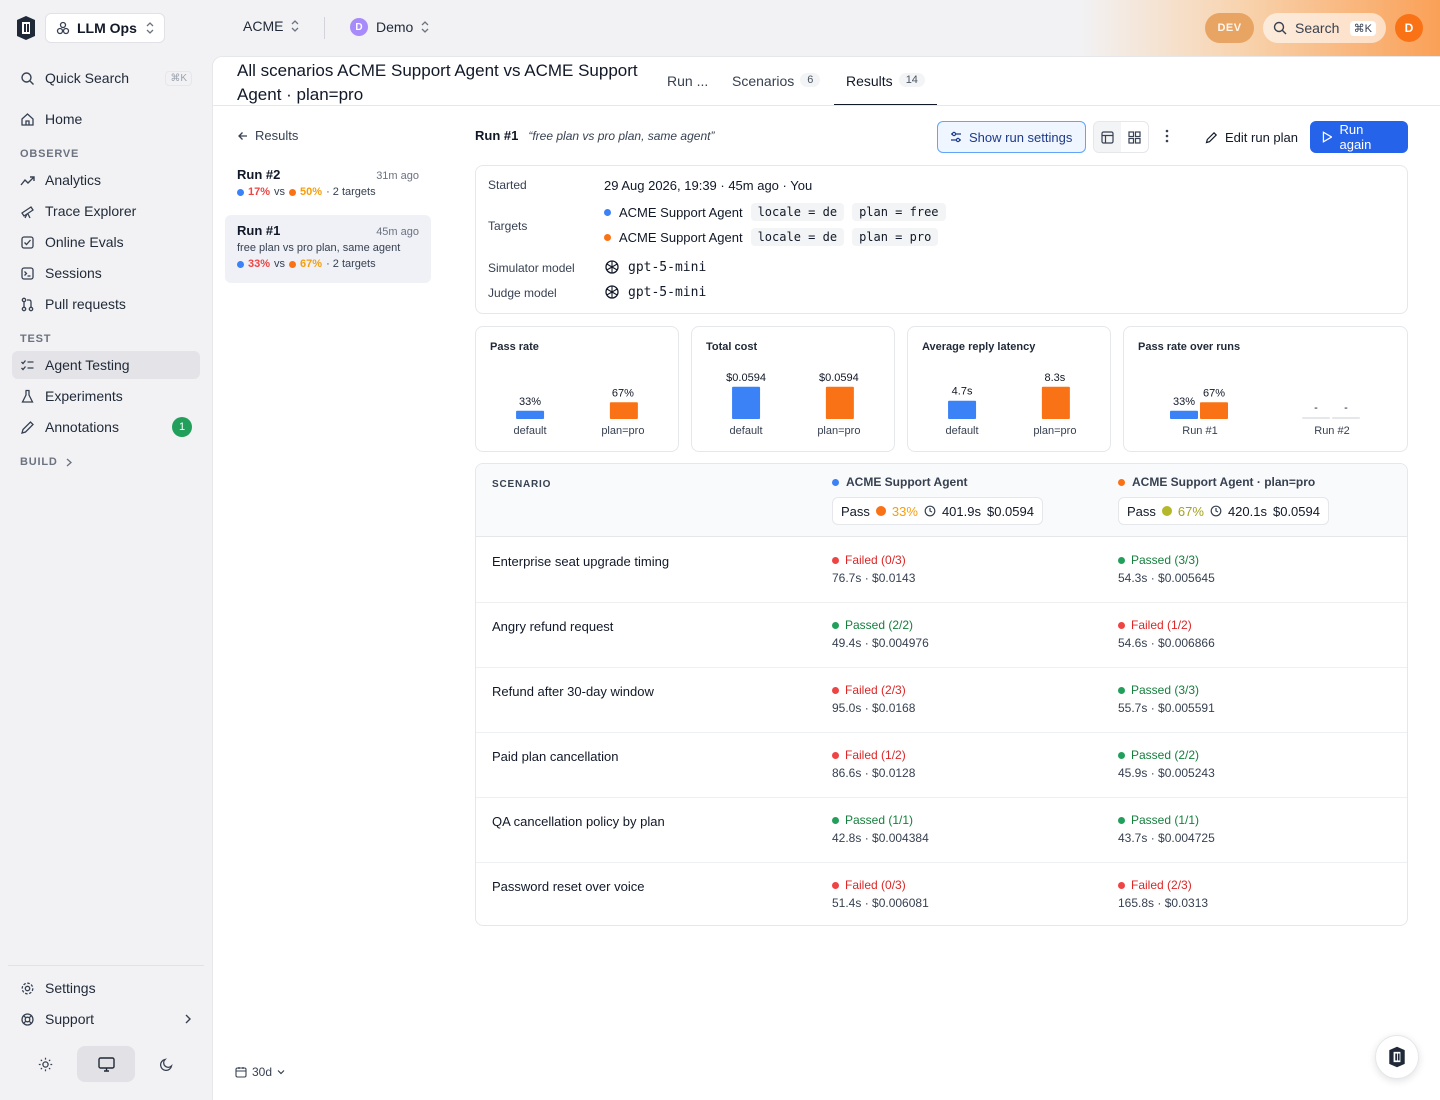 This screenshot has width=1440, height=1100. What do you see at coordinates (1190, 511) in the screenshot?
I see `pass-rate-value: 67%` at bounding box center [1190, 511].